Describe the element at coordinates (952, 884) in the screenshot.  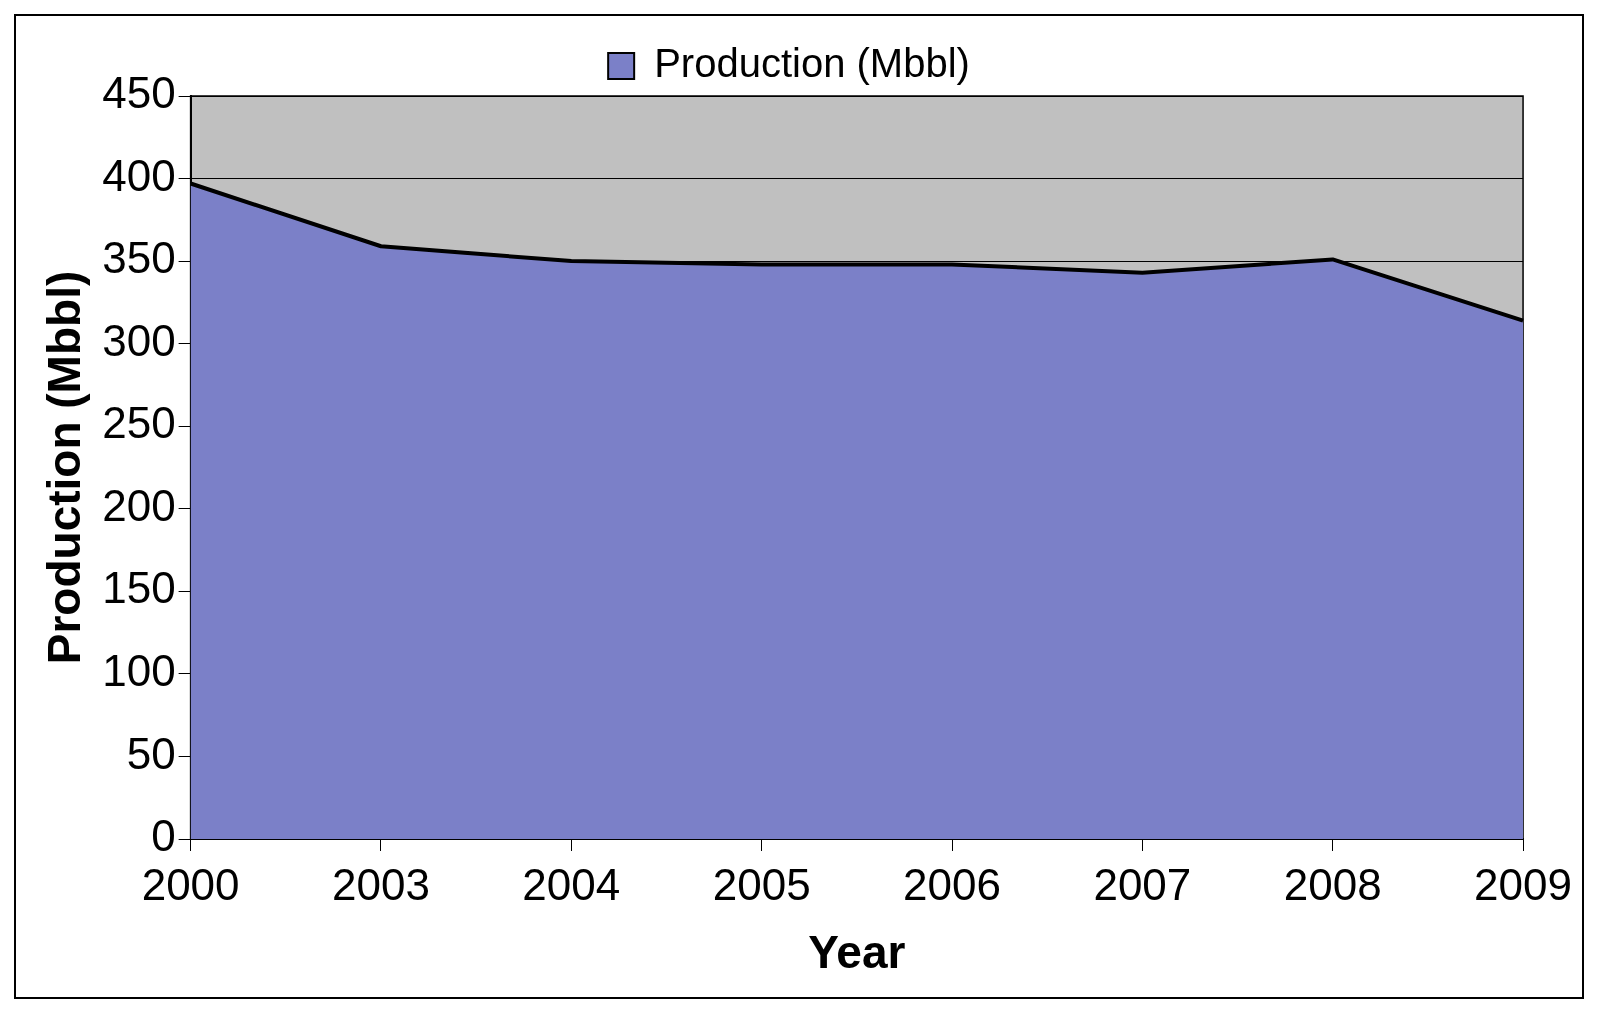
I see `x-tick-label: 2006` at that location.